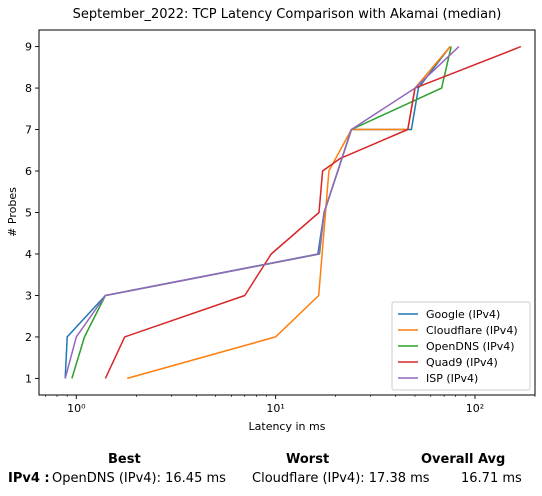 The height and width of the screenshot is (496, 542). What do you see at coordinates (463, 459) in the screenshot?
I see `summary-avg-header: Overall Avg` at bounding box center [463, 459].